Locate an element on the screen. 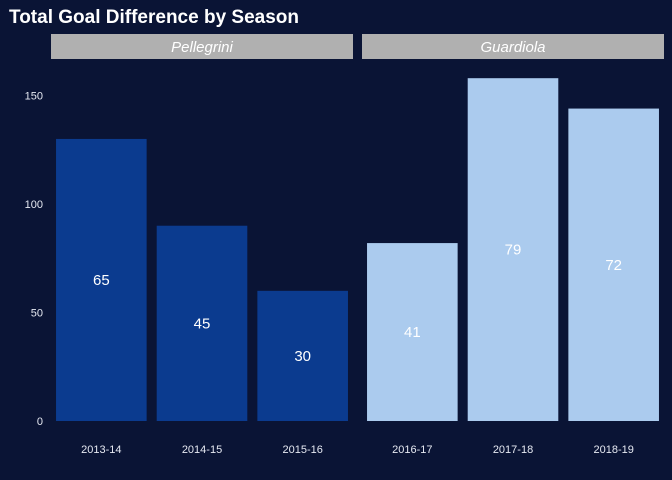 Image resolution: width=672 pixels, height=480 pixels. y-tick-label: 100 is located at coordinates (34, 205).